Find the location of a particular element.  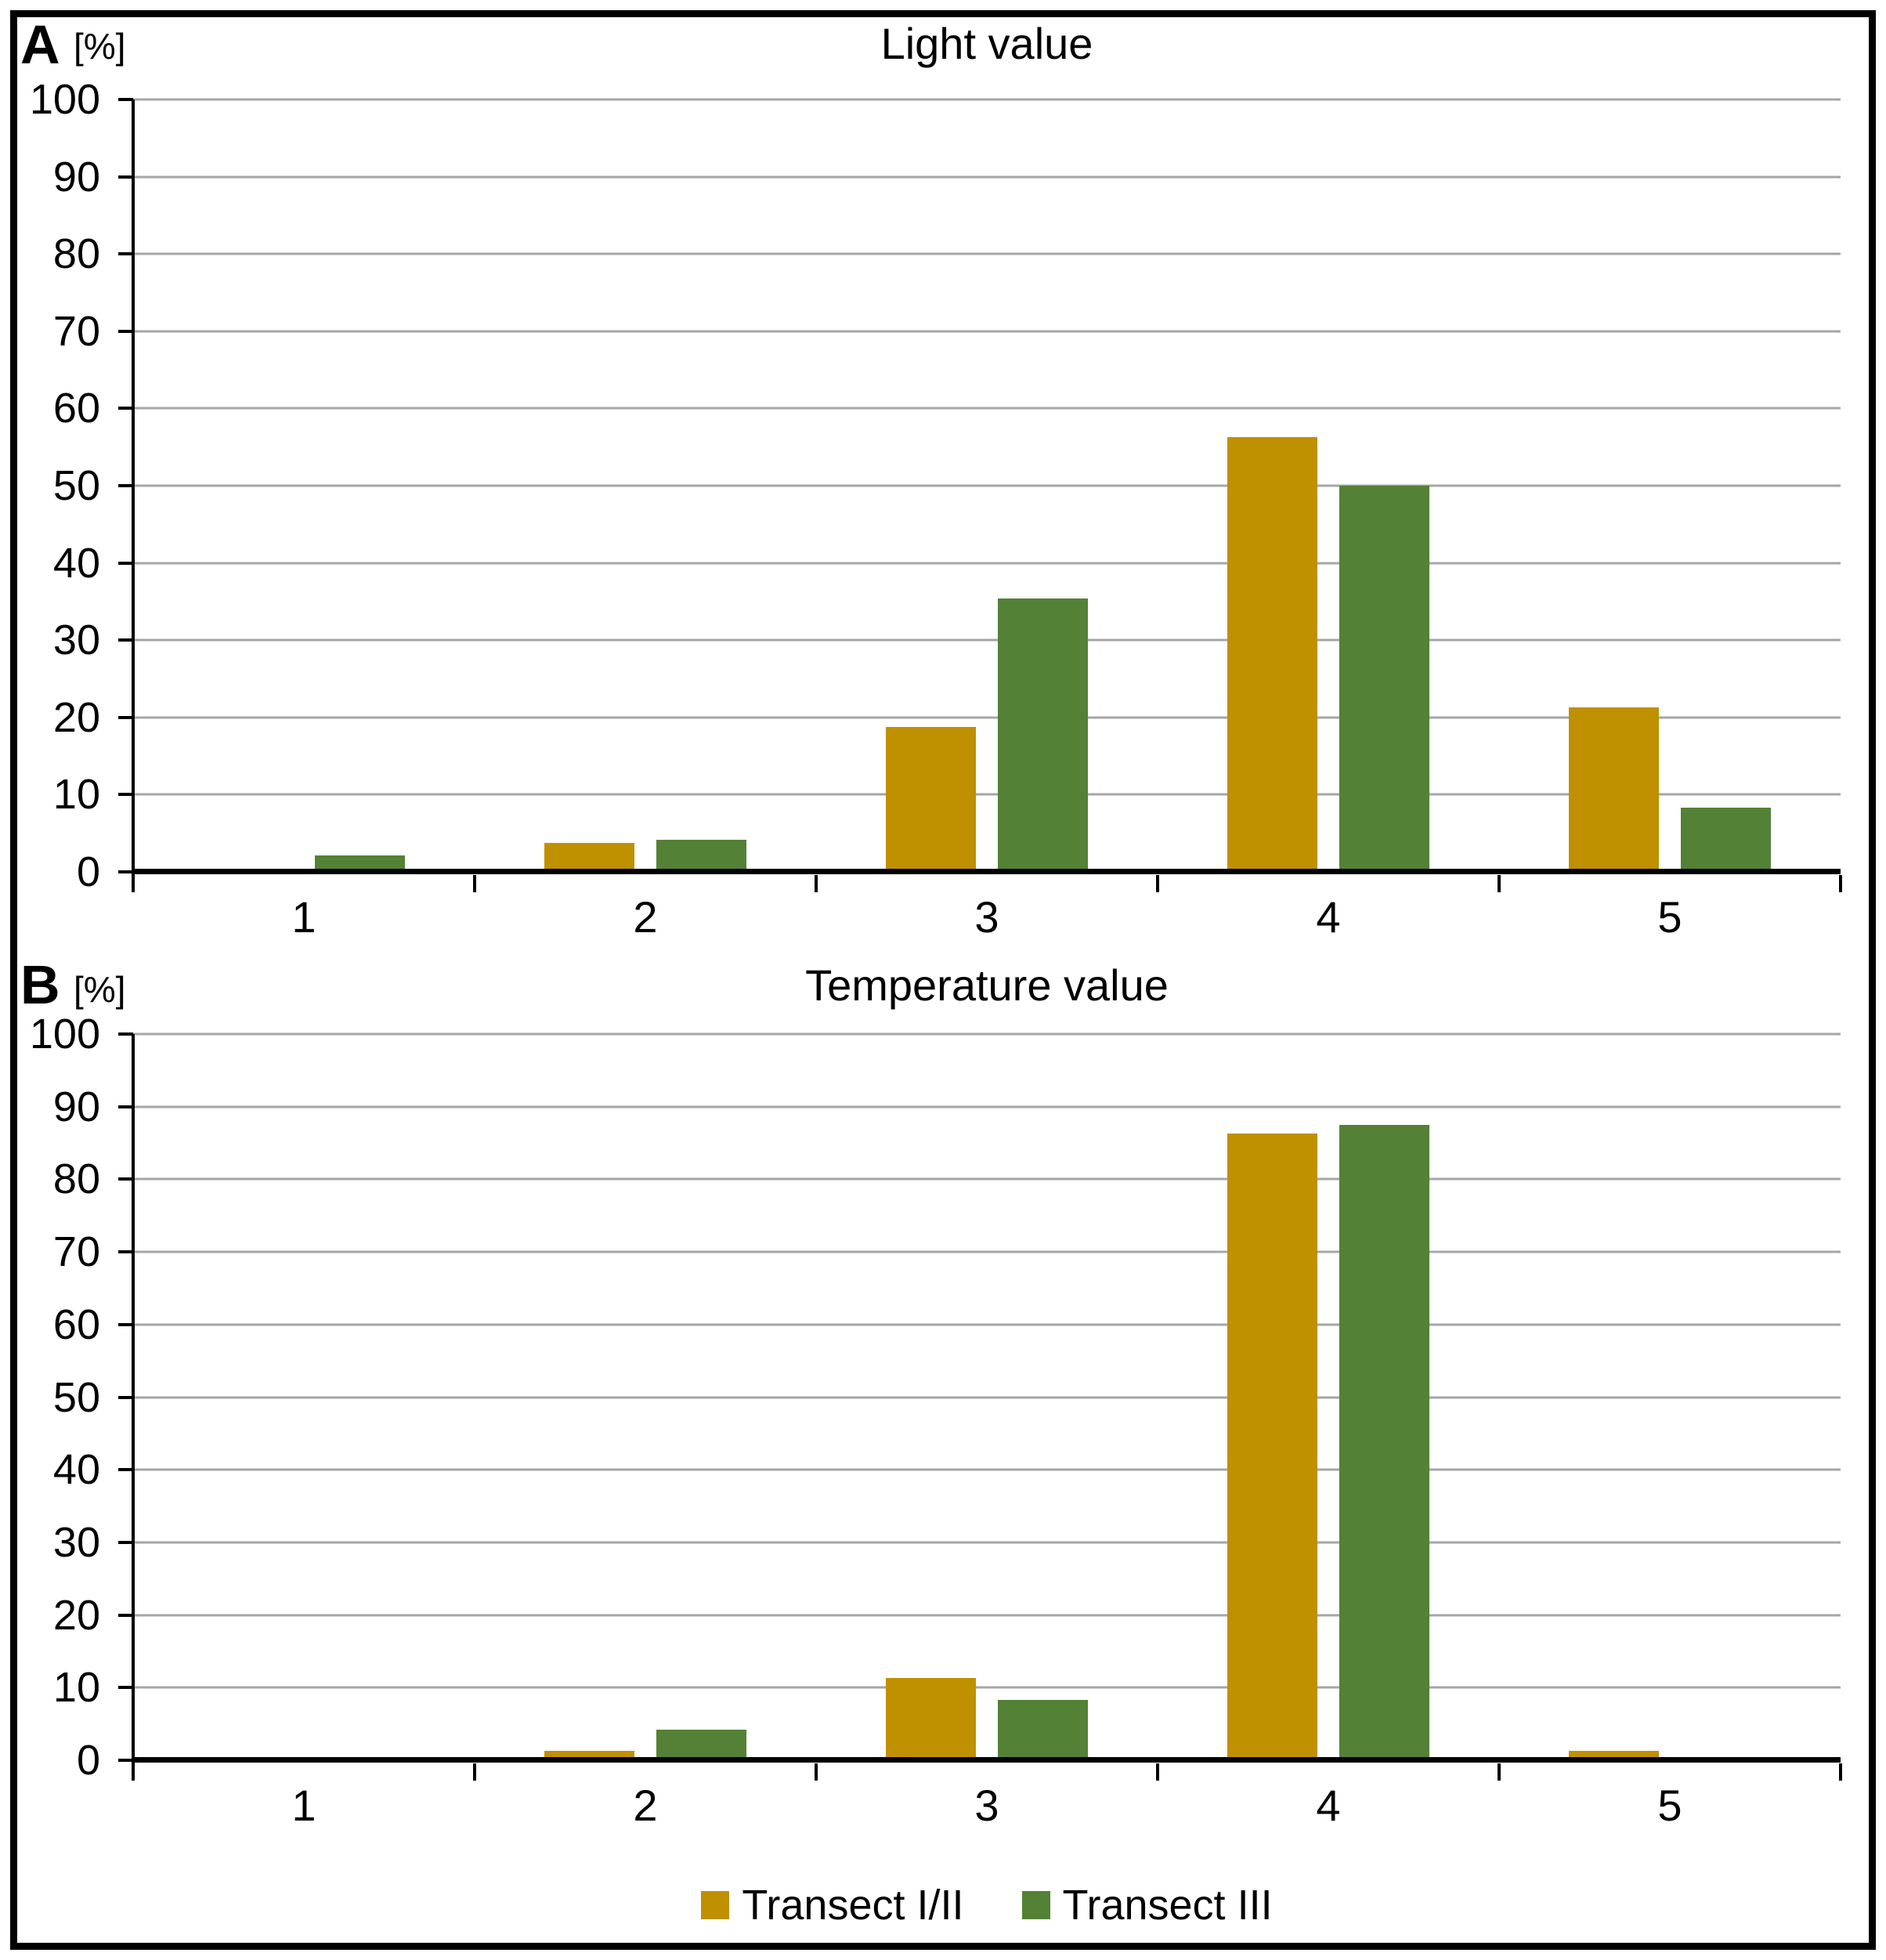

y-axis-label-40: 40 is located at coordinates (76, 563).